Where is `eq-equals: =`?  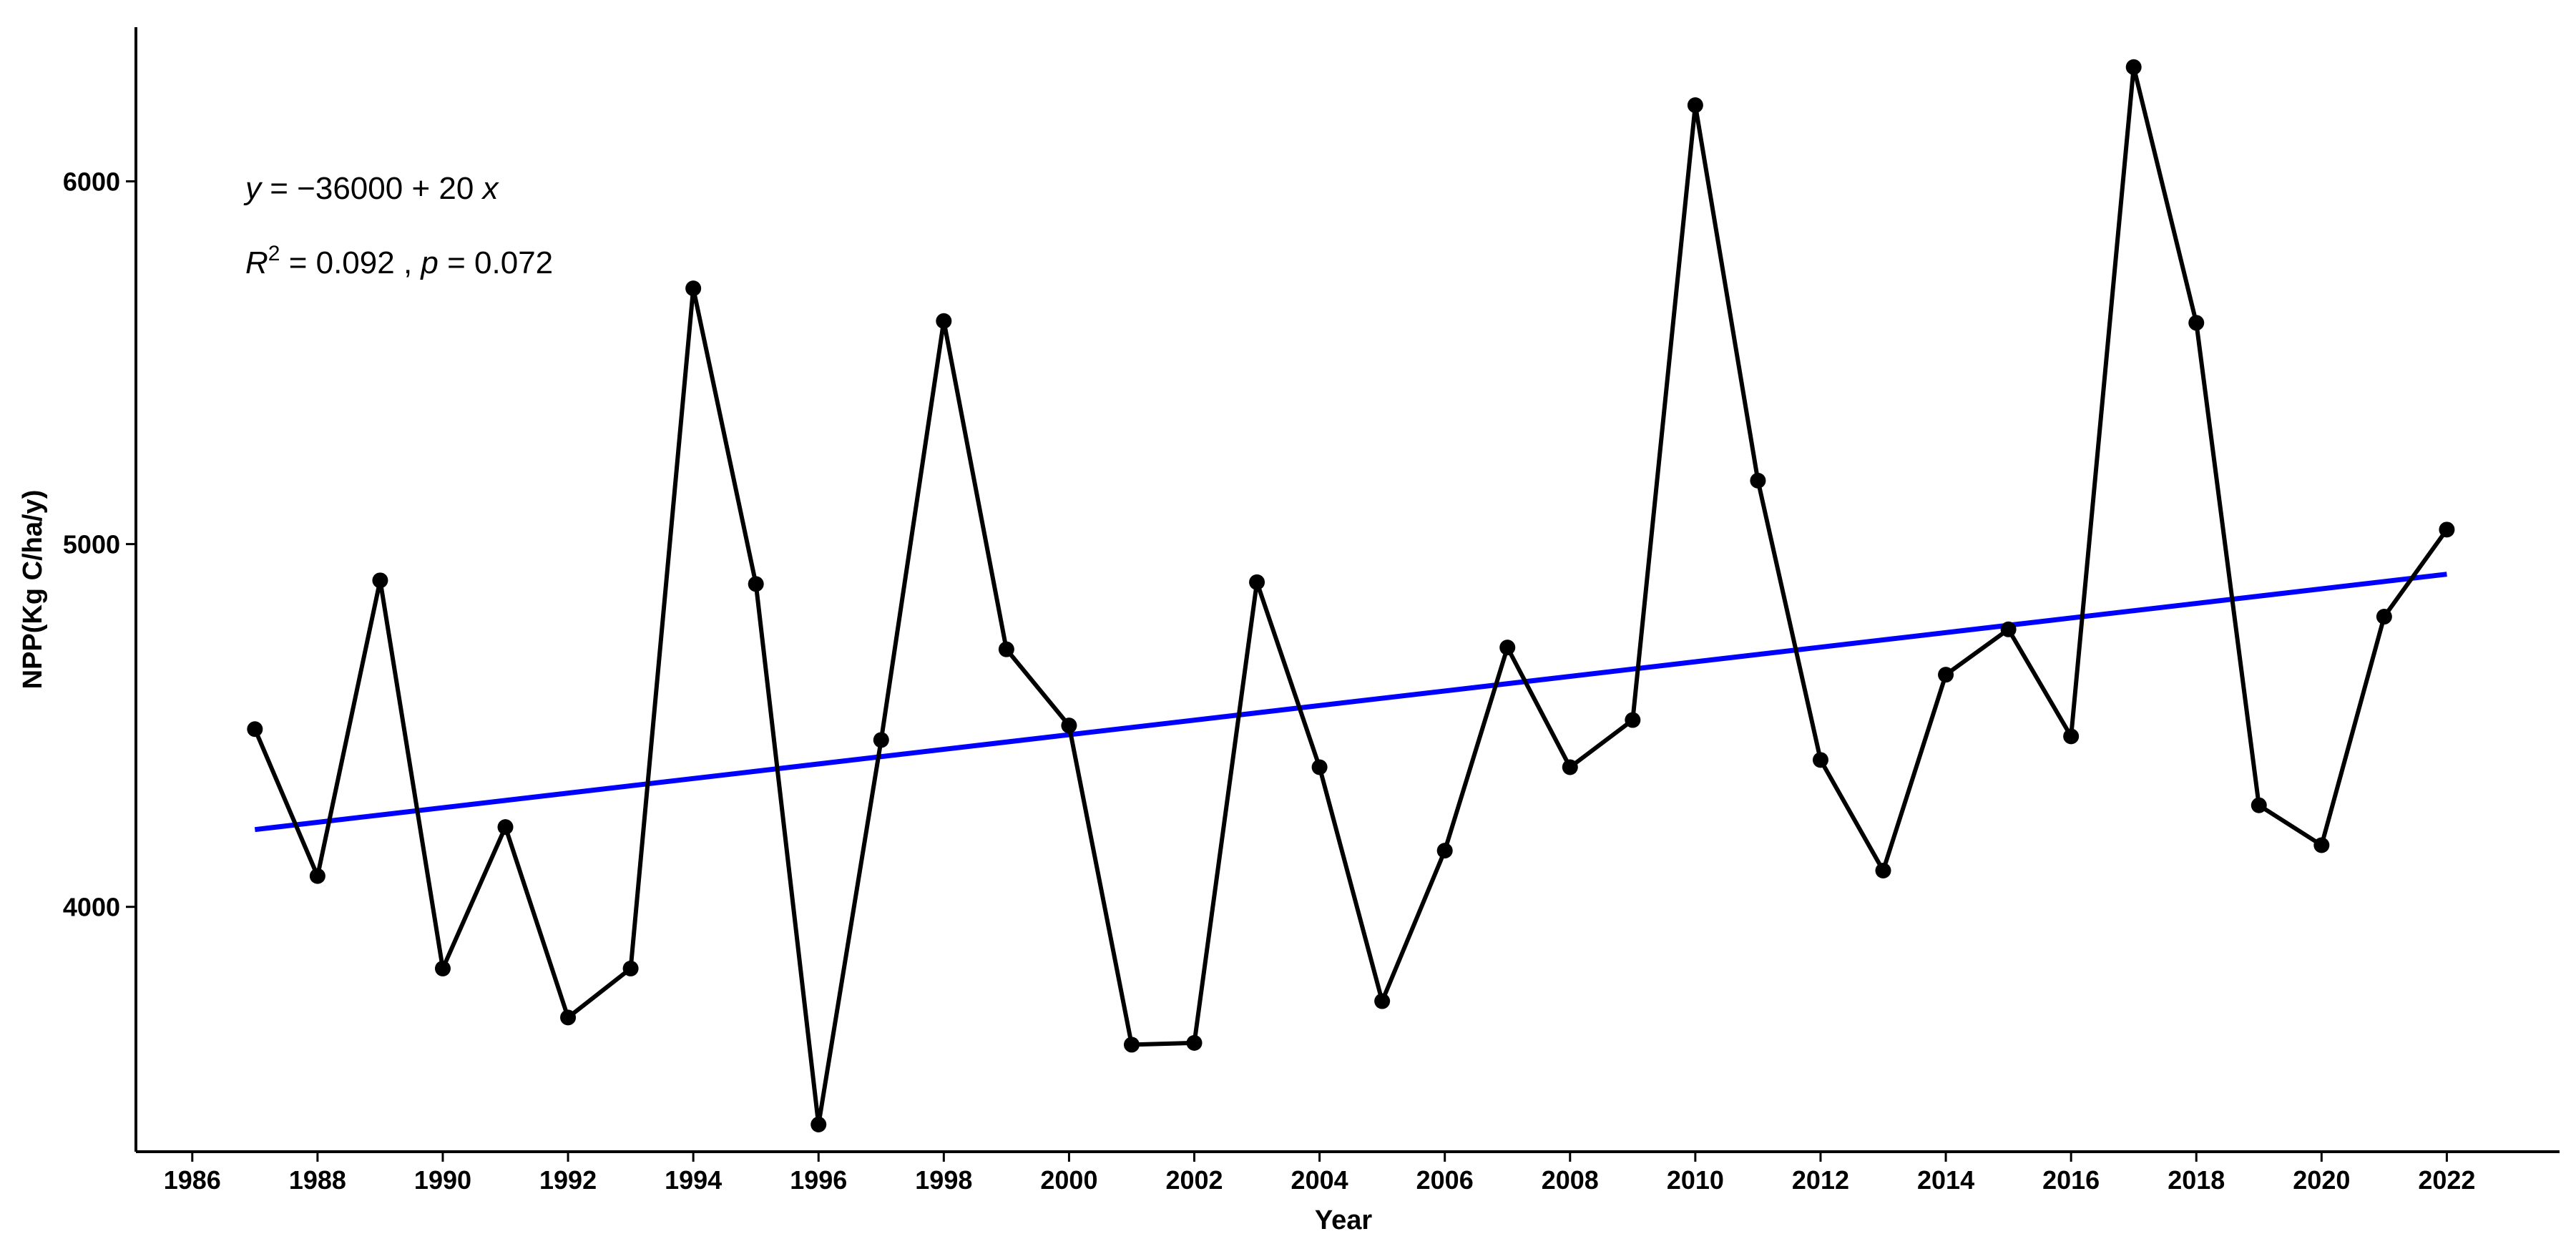
eq-equals: = is located at coordinates (279, 189).